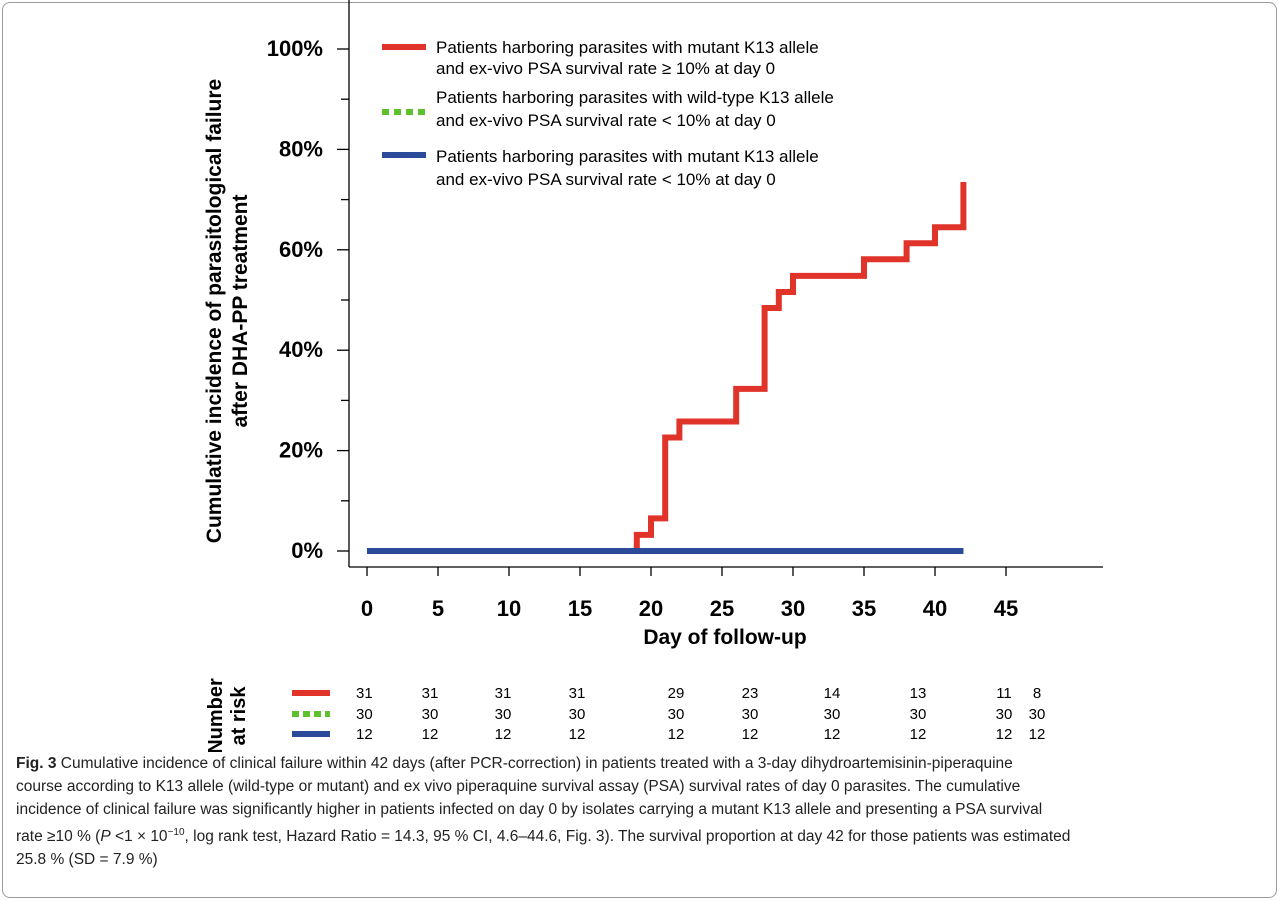 The width and height of the screenshot is (1281, 902). Describe the element at coordinates (750, 693) in the screenshot. I see `risk-cell: 23` at that location.